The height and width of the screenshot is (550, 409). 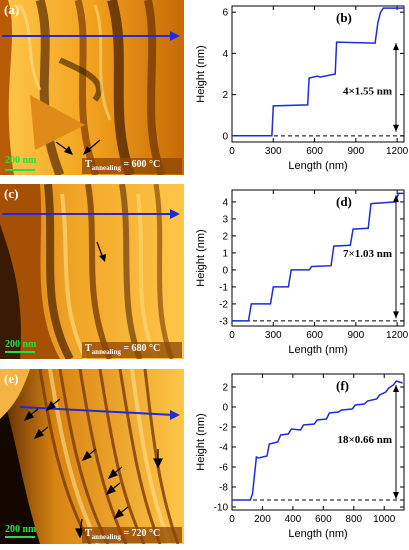 I want to click on y-tick-label: 3, so click(x=225, y=219).